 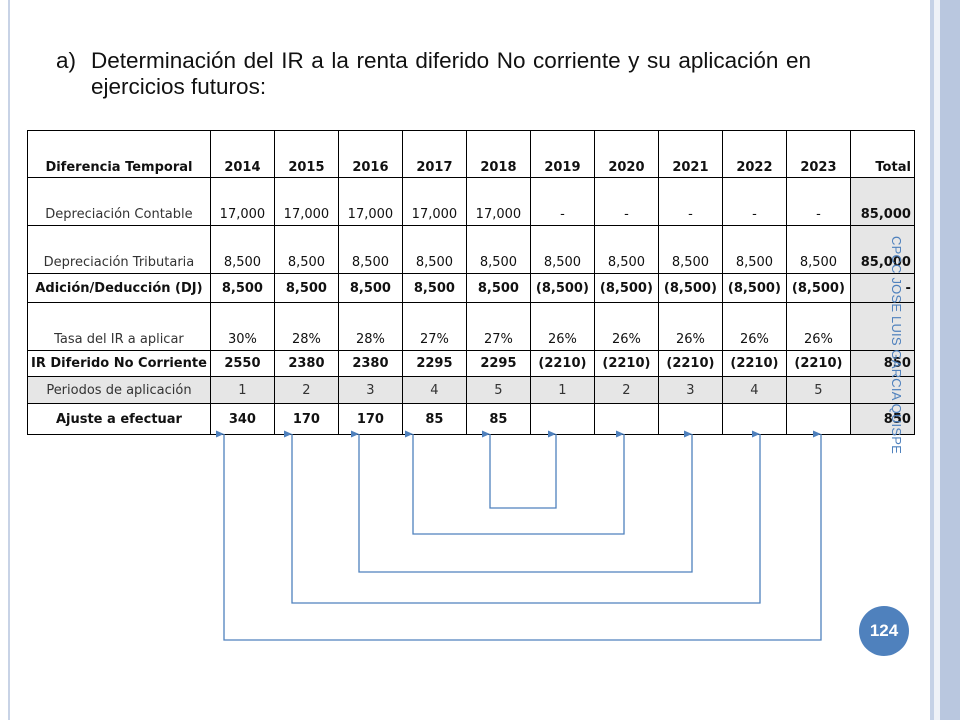 I want to click on table-cell: 85, so click(x=498, y=419).